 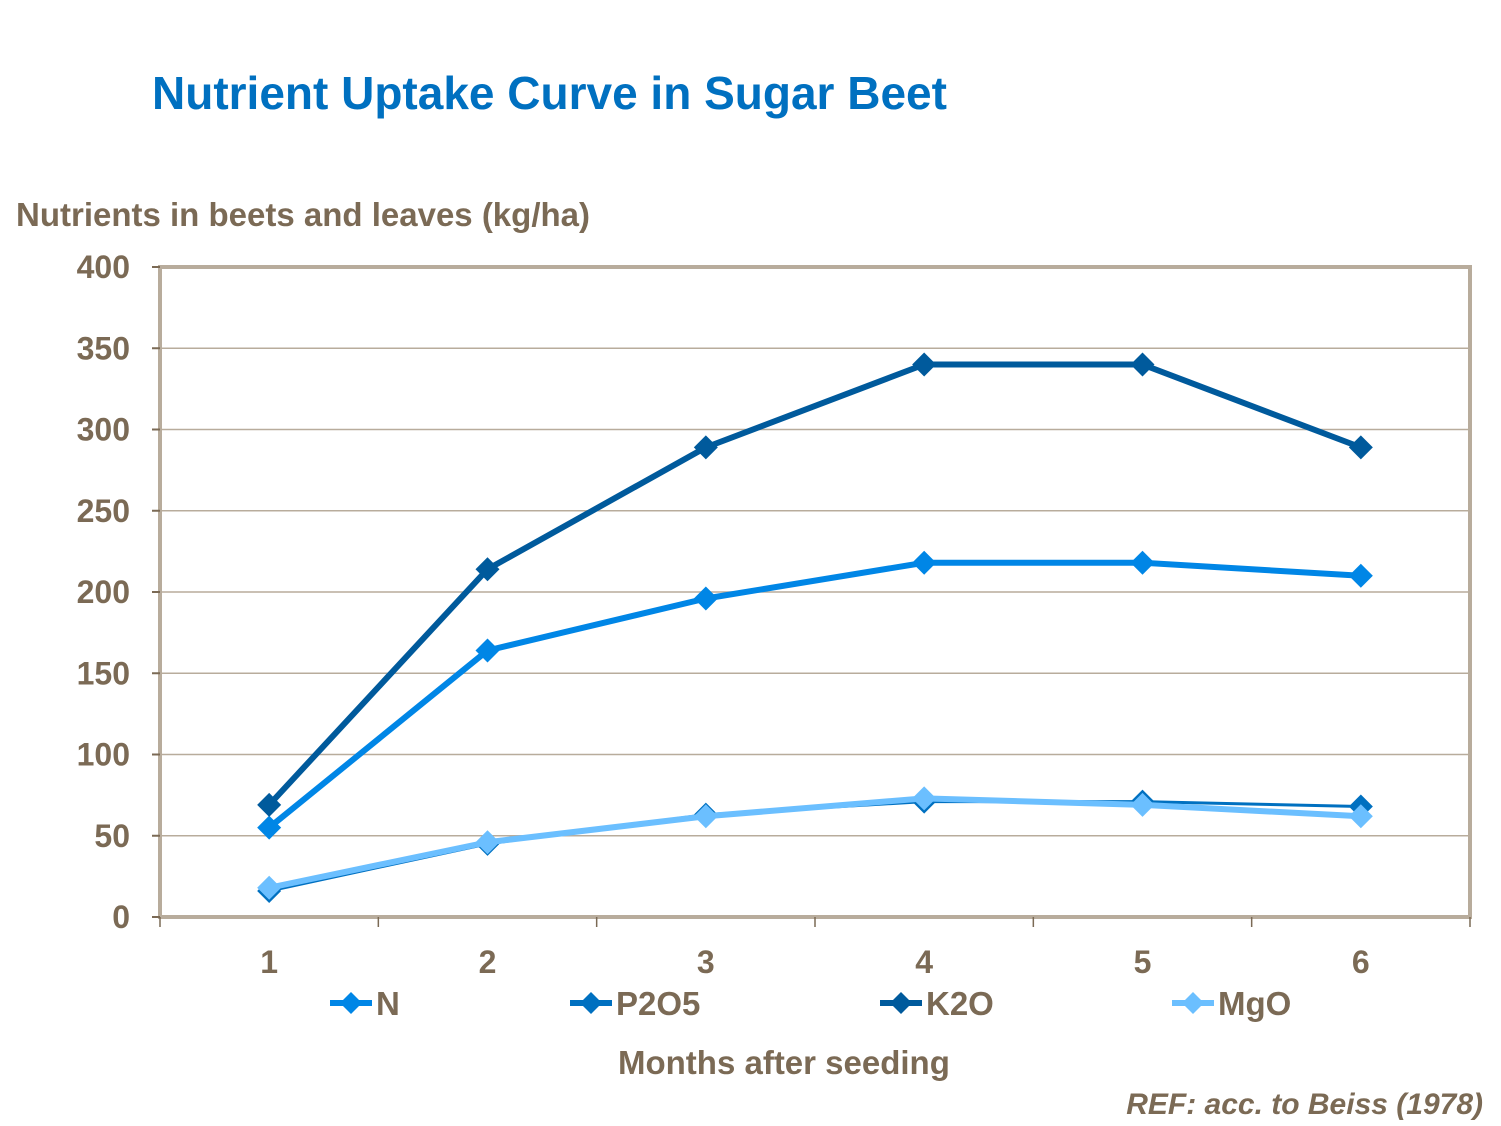 What do you see at coordinates (706, 962) in the screenshot?
I see `x-tick-label: 3` at bounding box center [706, 962].